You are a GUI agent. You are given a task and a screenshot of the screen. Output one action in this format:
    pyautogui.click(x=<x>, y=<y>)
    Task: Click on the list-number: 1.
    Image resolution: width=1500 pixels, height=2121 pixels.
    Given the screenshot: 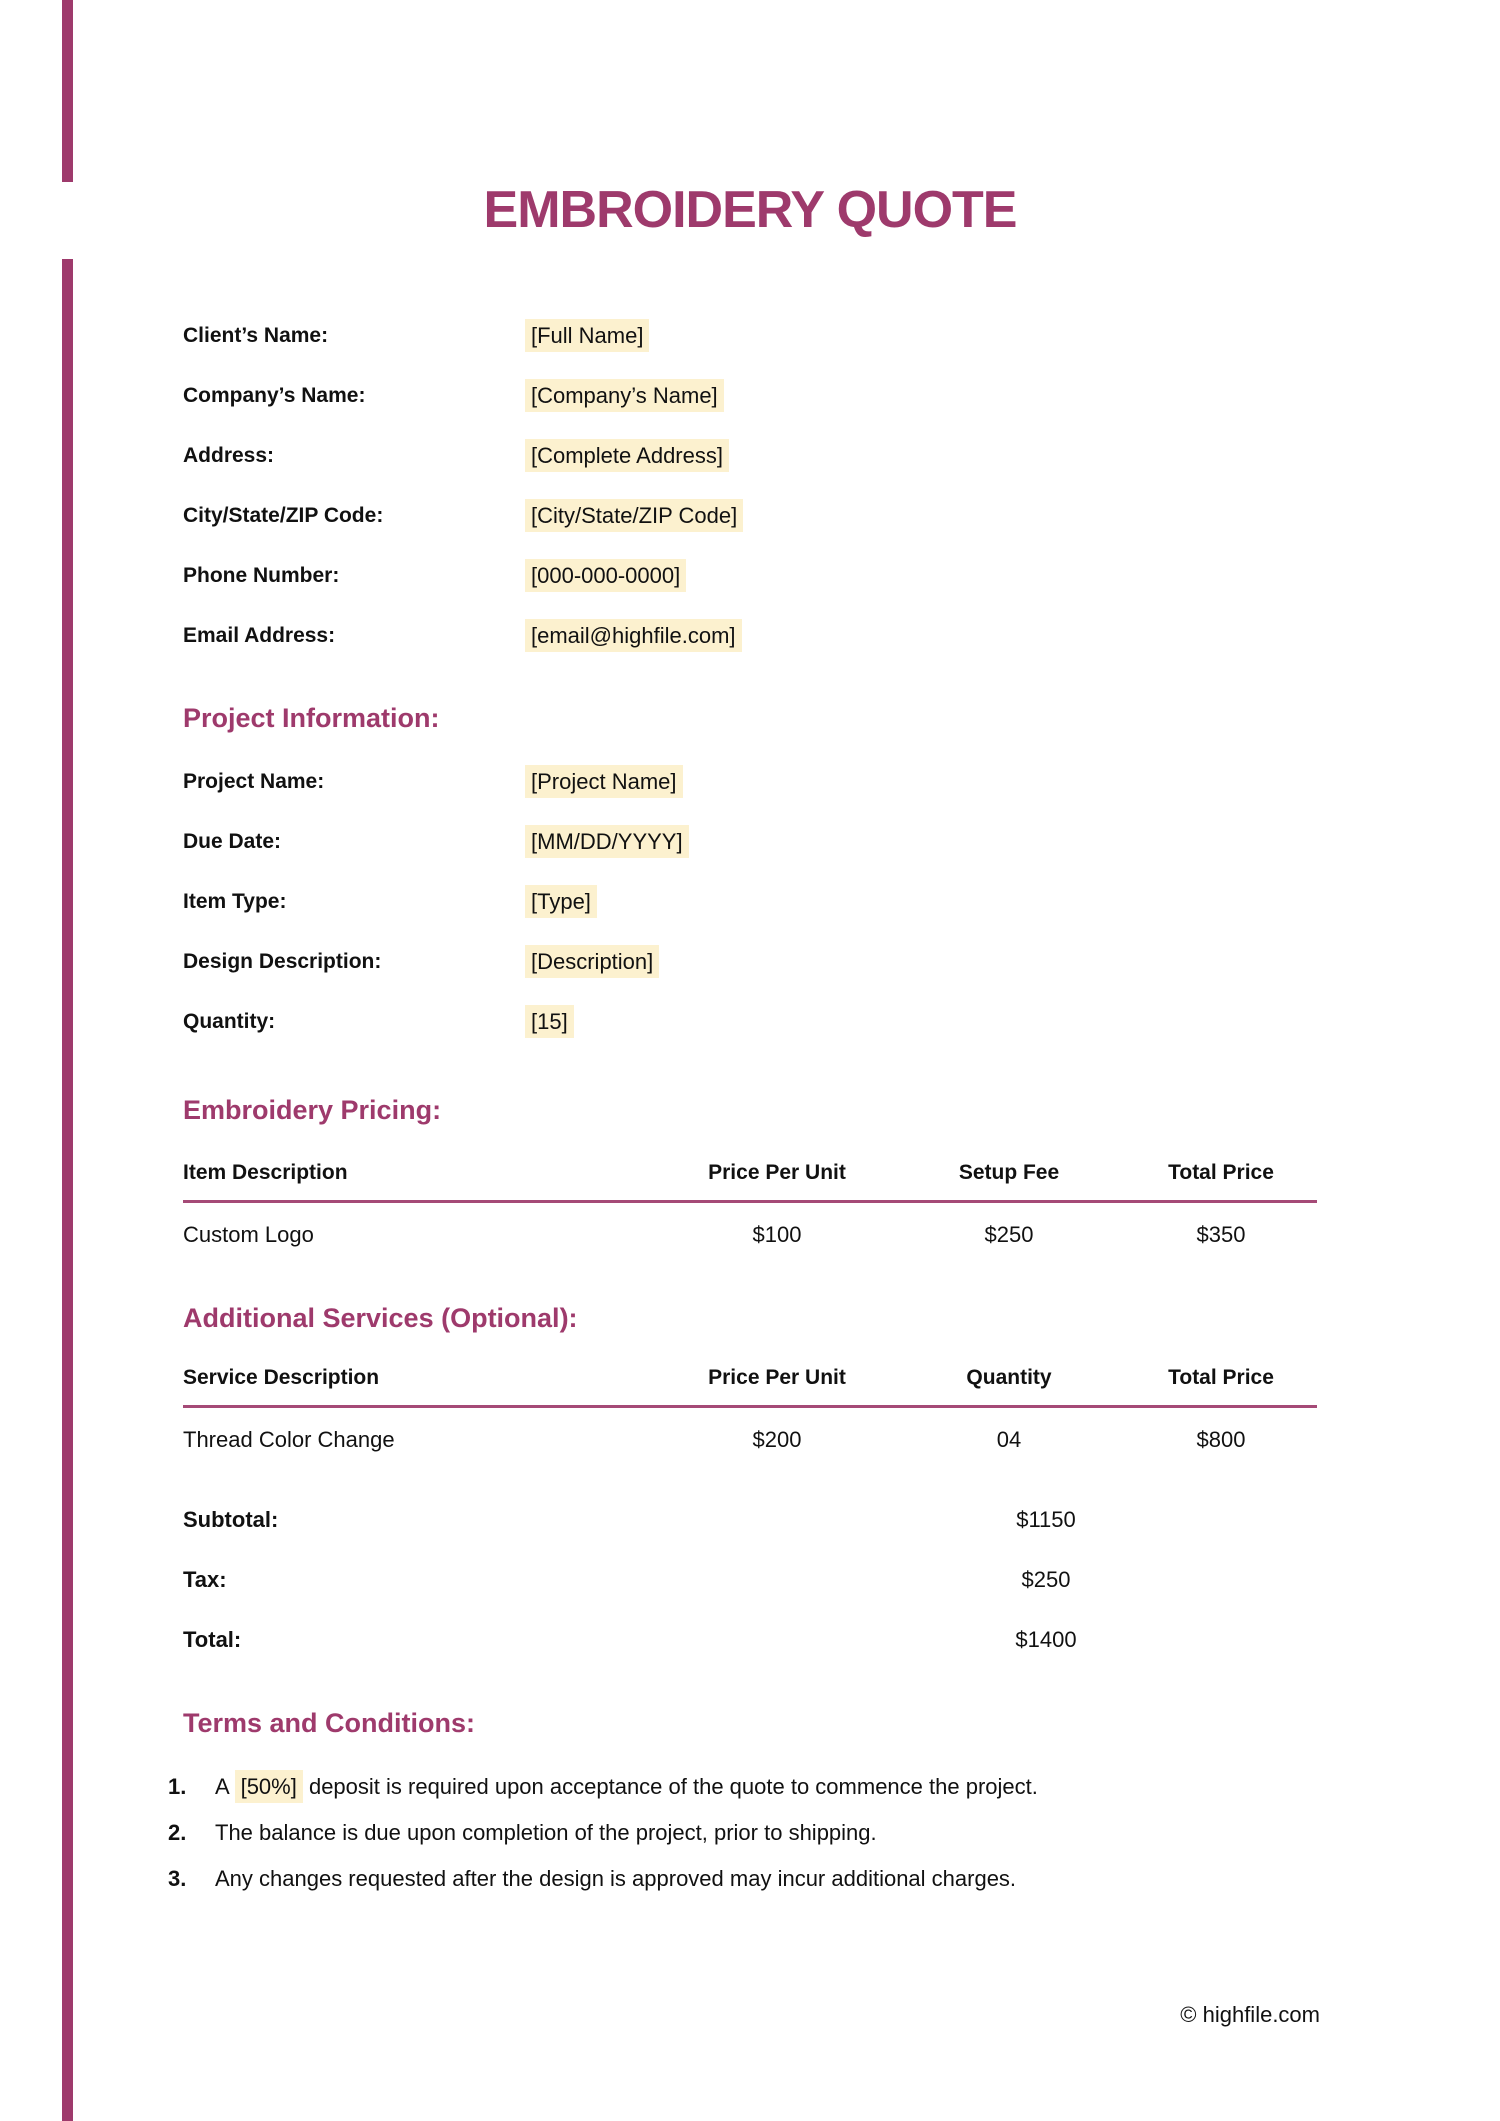 What is the action you would take?
    pyautogui.click(x=177, y=1786)
    